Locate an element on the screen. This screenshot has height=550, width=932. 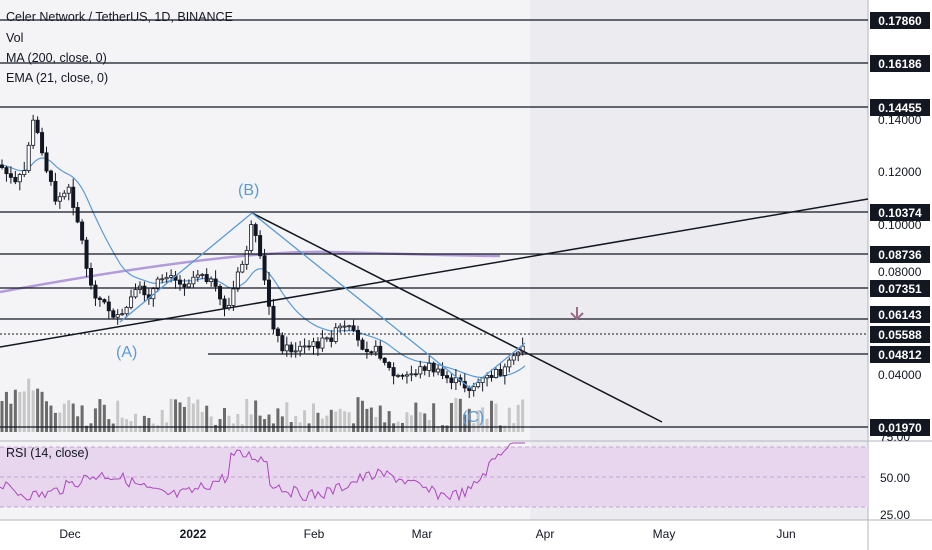
price-tick: 0.10000 is located at coordinates (900, 225).